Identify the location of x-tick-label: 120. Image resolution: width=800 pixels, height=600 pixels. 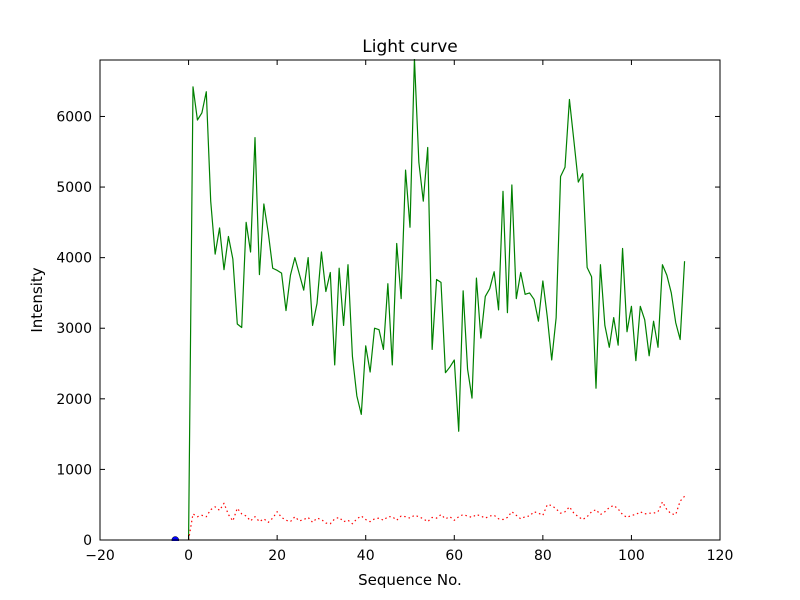
(720, 556).